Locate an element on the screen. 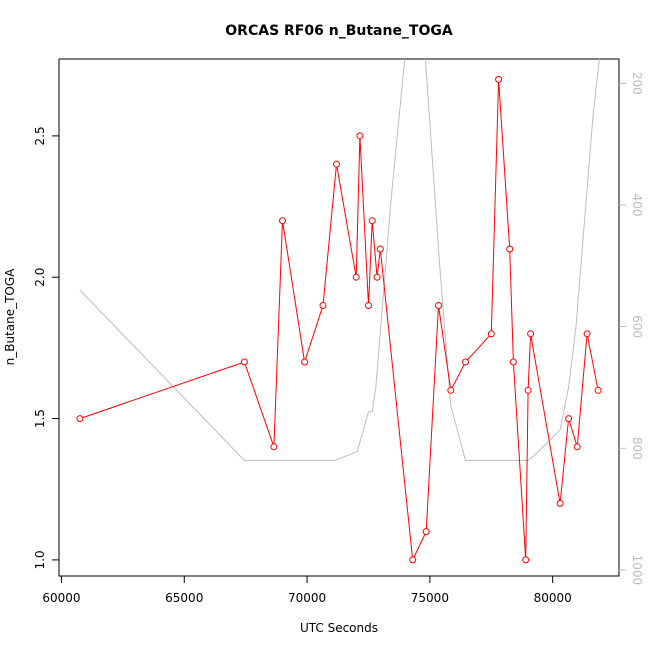 The image size is (650, 650). y-axis-right: 200 400 600 800 1000 is located at coordinates (631, 328).